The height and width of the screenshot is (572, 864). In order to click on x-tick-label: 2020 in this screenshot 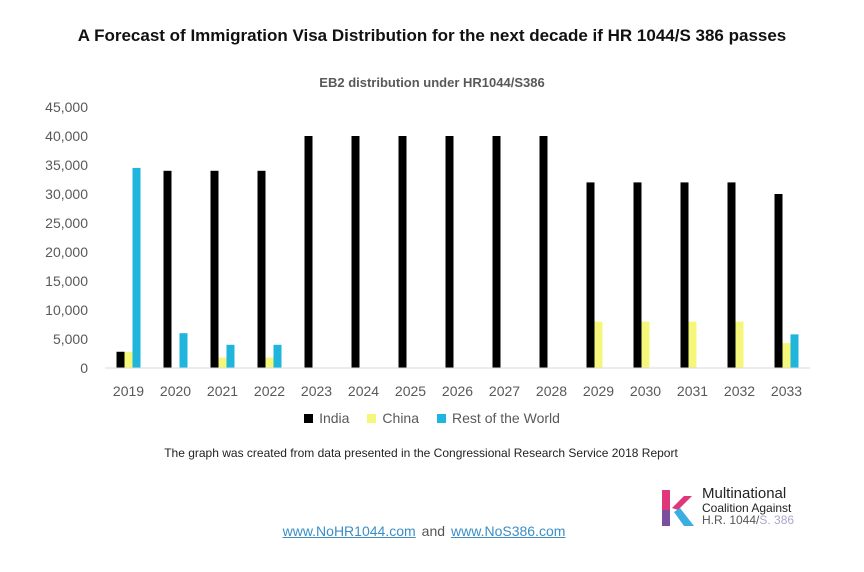, I will do `click(175, 391)`.